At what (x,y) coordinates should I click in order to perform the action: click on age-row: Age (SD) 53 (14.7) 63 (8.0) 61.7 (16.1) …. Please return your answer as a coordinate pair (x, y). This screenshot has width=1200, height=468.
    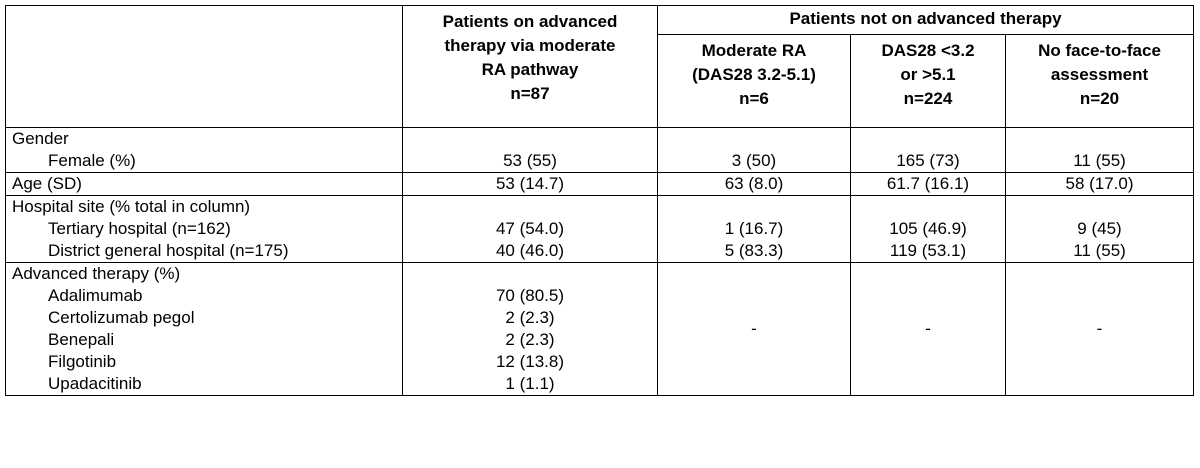
    Looking at the image, I should click on (600, 184).